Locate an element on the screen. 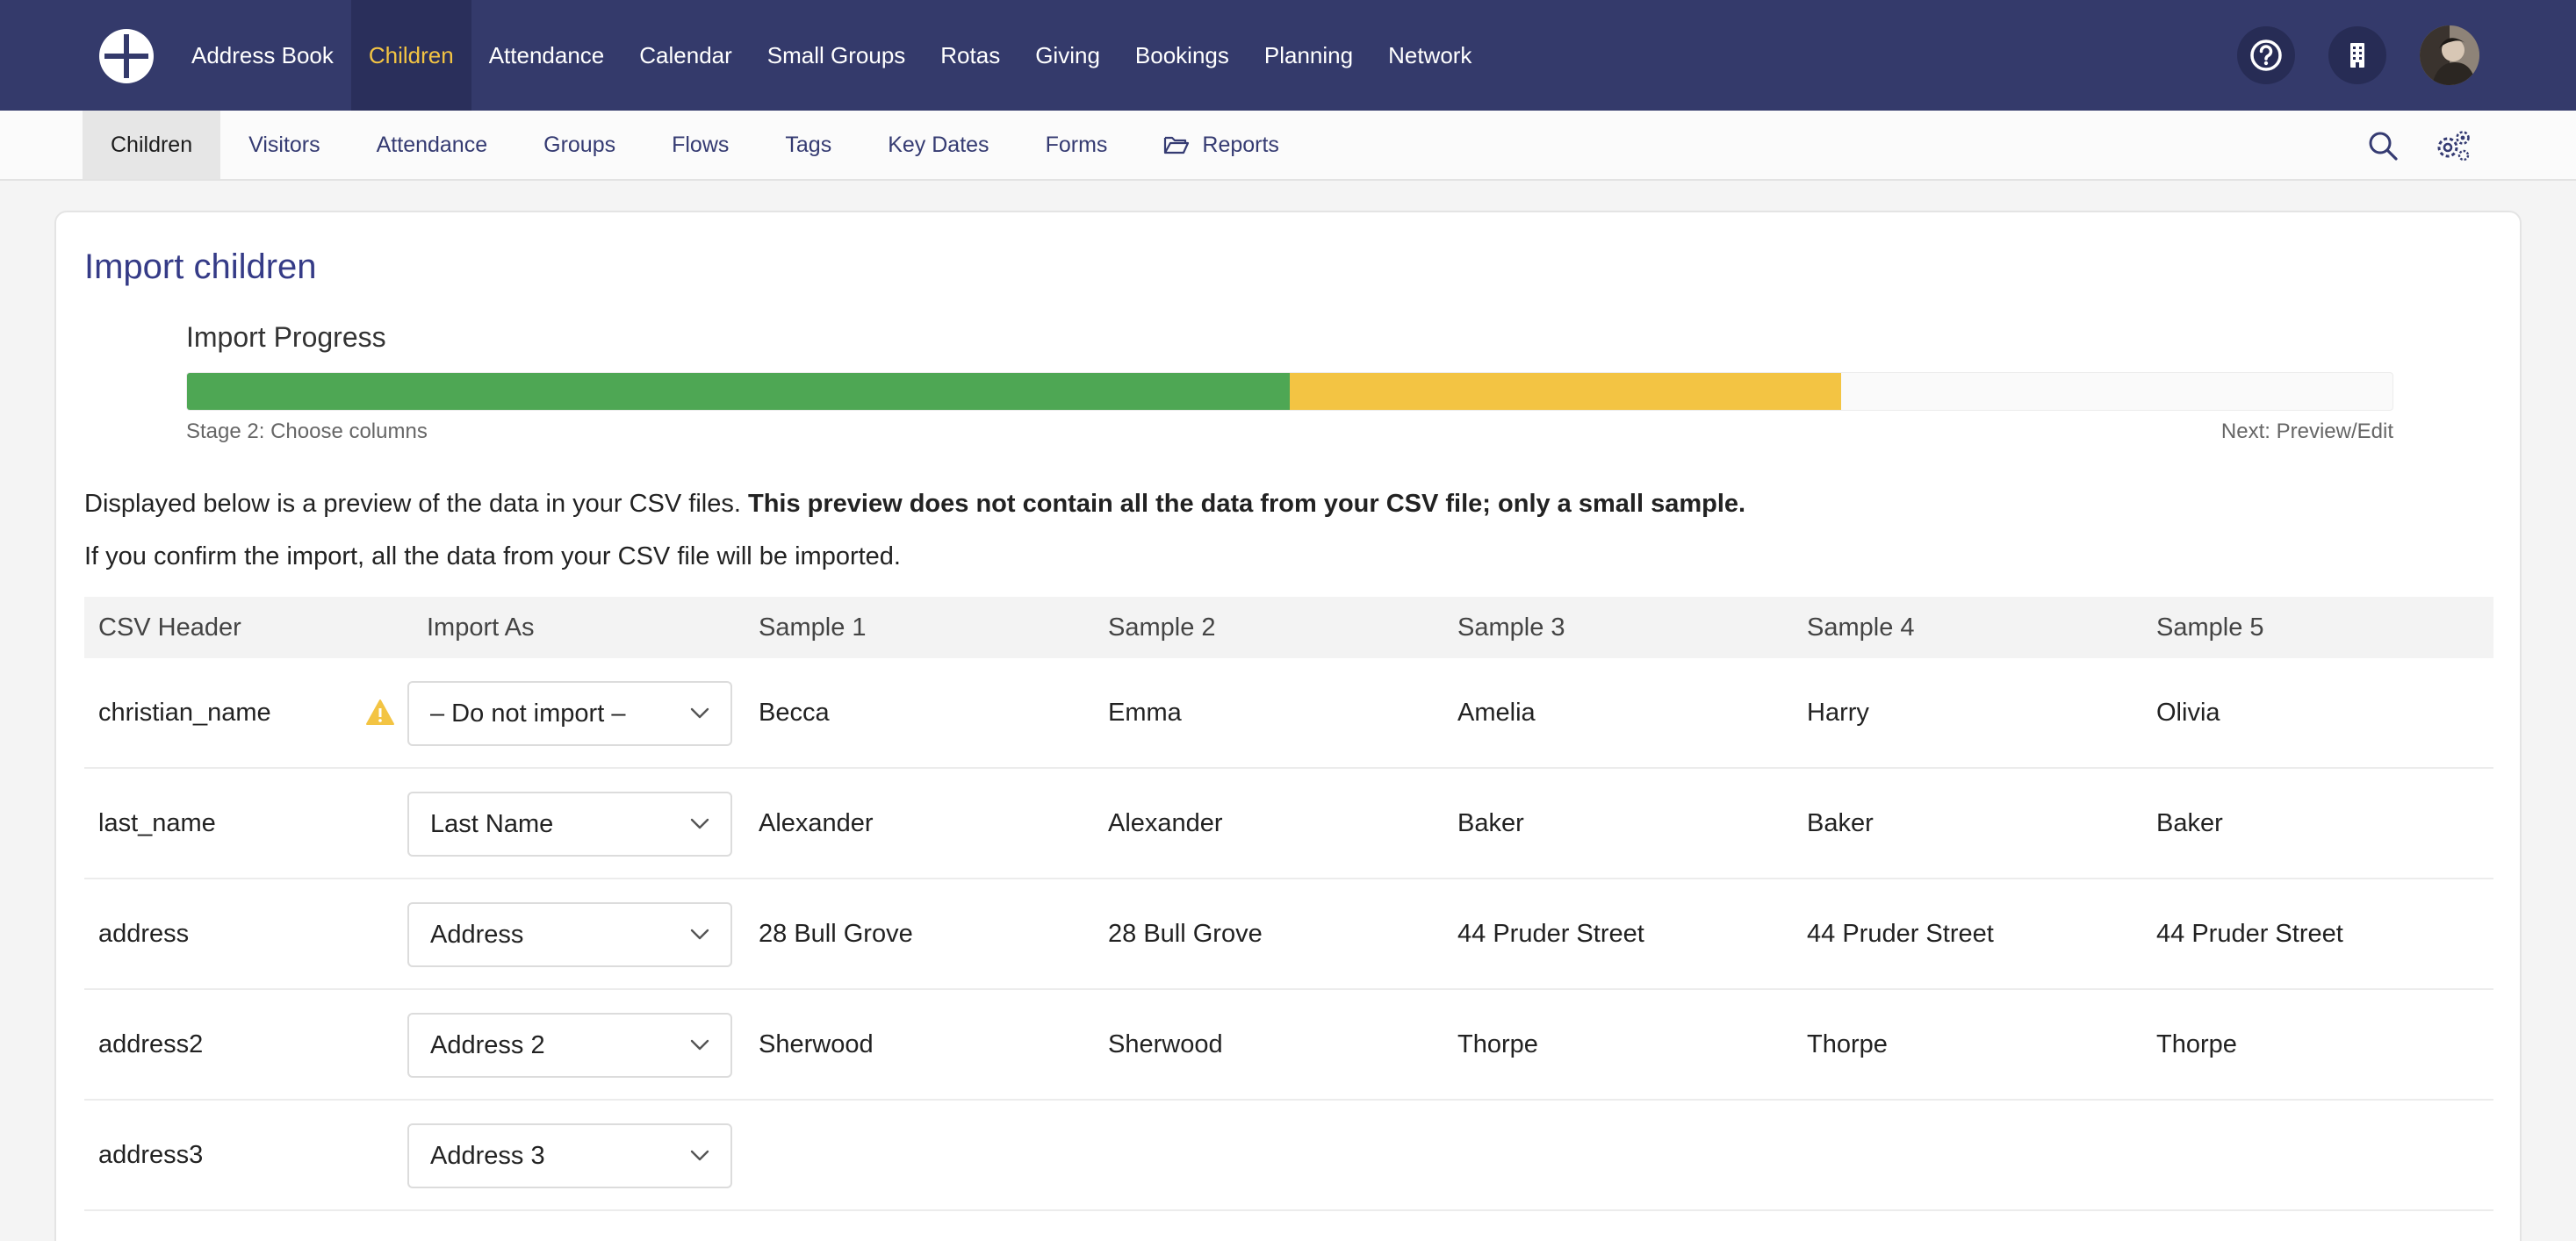 The width and height of the screenshot is (2576, 1241). warning-icon is located at coordinates (380, 712).